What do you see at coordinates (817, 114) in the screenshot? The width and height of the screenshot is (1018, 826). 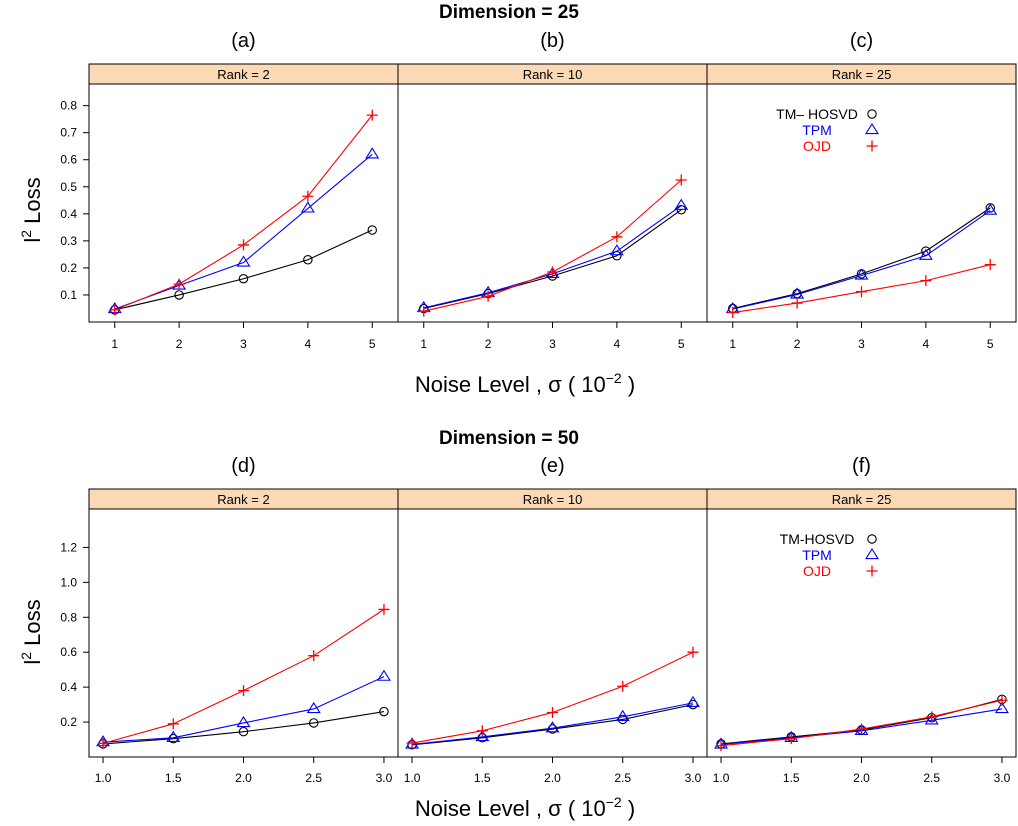 I see `legend-label: TM– HOSVD` at bounding box center [817, 114].